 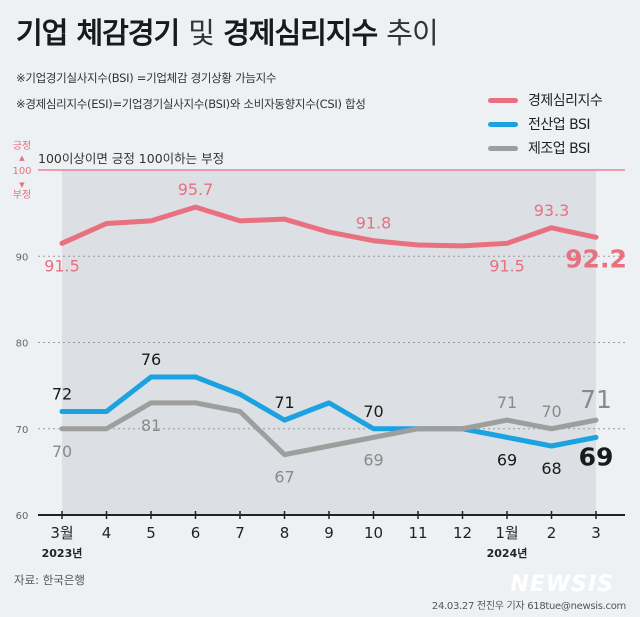 What do you see at coordinates (503, 100) in the screenshot?
I see `legend-swatch-esi` at bounding box center [503, 100].